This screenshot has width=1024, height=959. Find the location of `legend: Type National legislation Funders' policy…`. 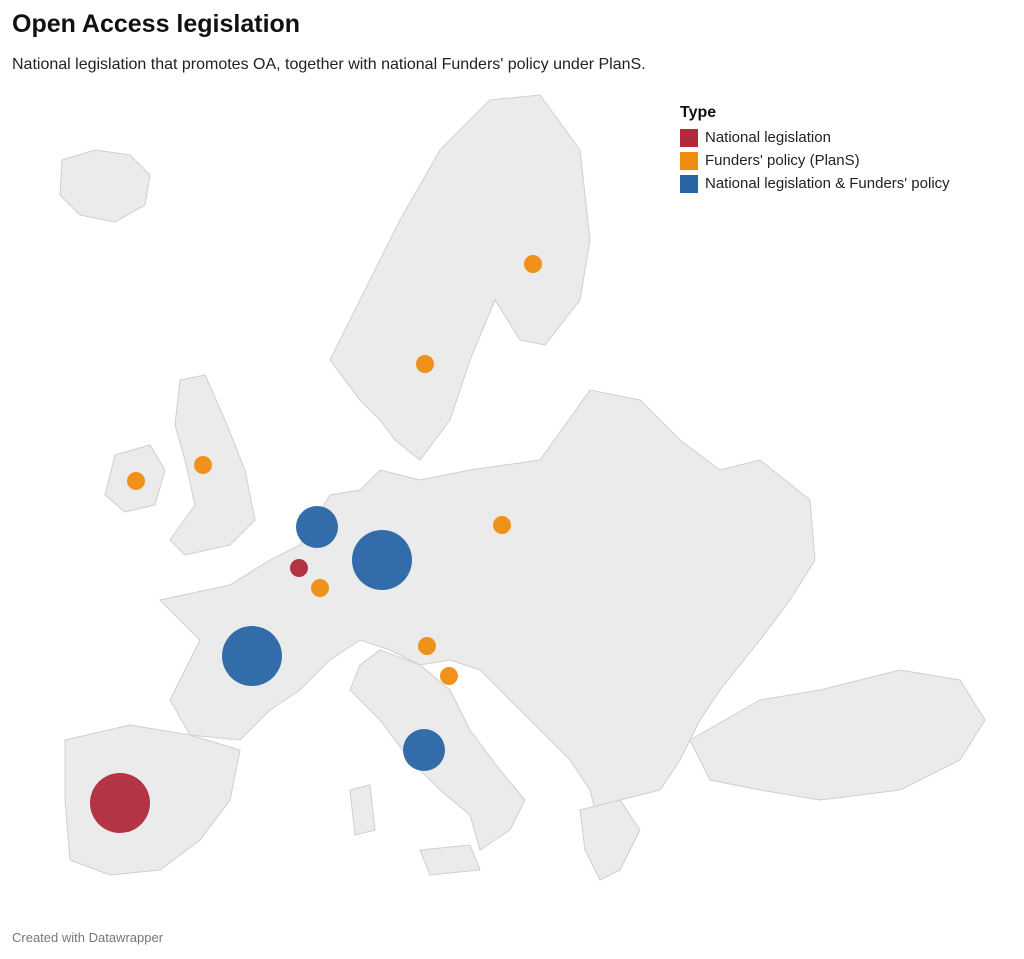

legend: Type National legislation Funders' policy… is located at coordinates (815, 148).